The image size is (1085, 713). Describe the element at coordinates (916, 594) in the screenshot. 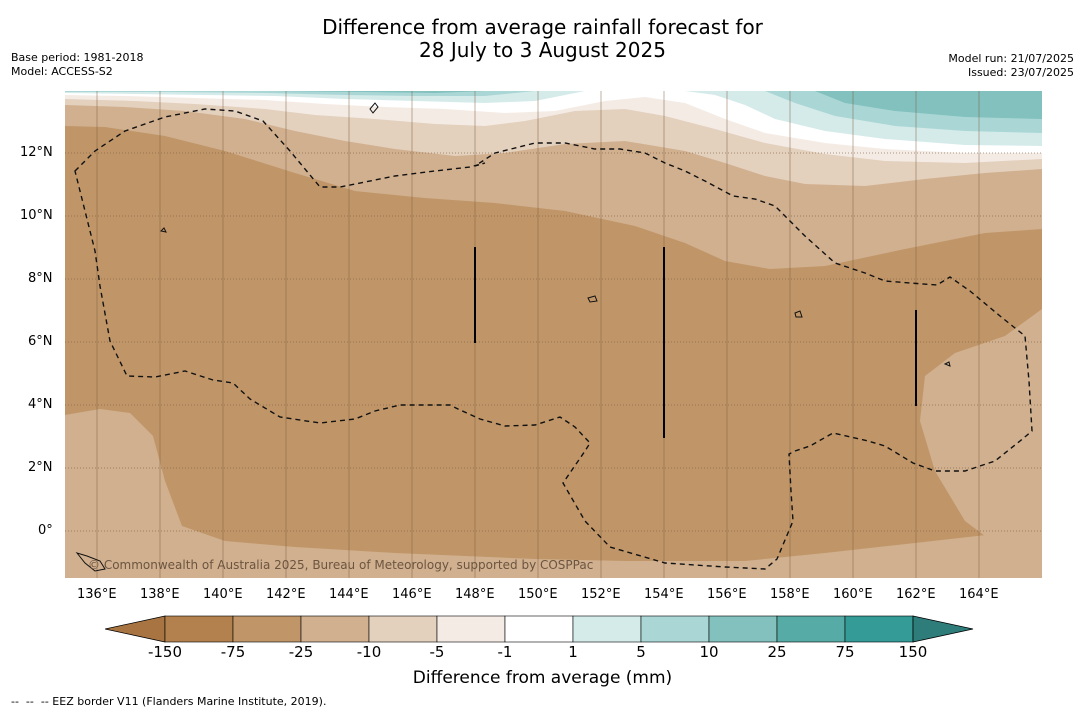

I see `lon-label-162e: 162°E` at that location.